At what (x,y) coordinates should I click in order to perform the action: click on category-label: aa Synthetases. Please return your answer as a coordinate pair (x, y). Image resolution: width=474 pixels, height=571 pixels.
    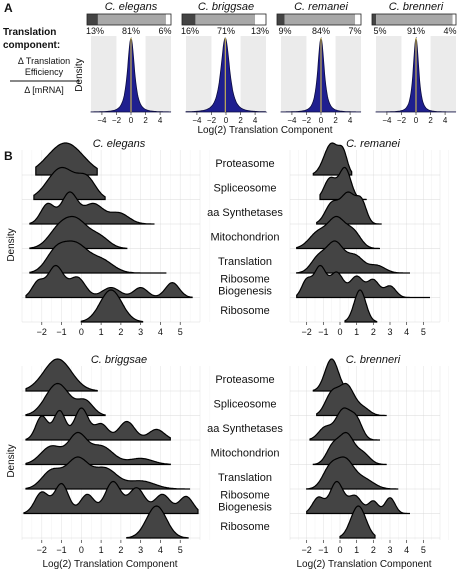
    Looking at the image, I should click on (245, 213).